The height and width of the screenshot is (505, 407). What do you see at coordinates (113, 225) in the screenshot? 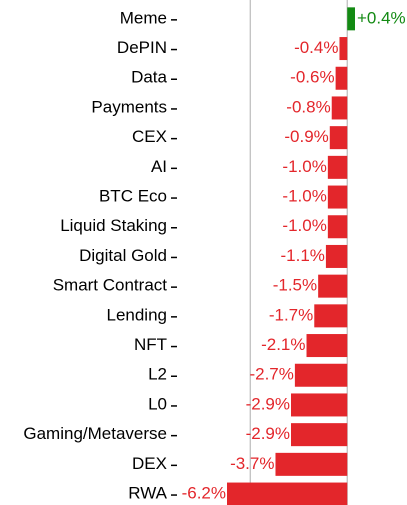
I see `y-tick-label: Liquid Staking` at bounding box center [113, 225].